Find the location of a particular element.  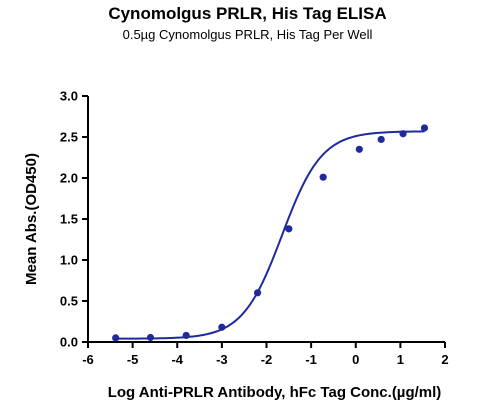

y-tick-label: 1.0 is located at coordinates (69, 260).